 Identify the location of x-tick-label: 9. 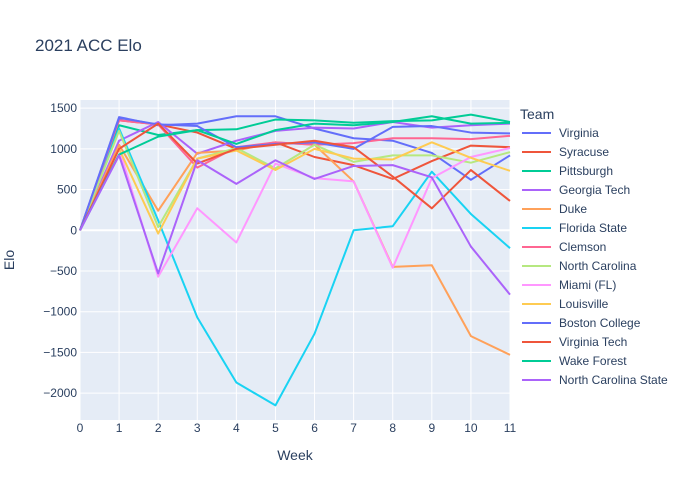
(431, 428).